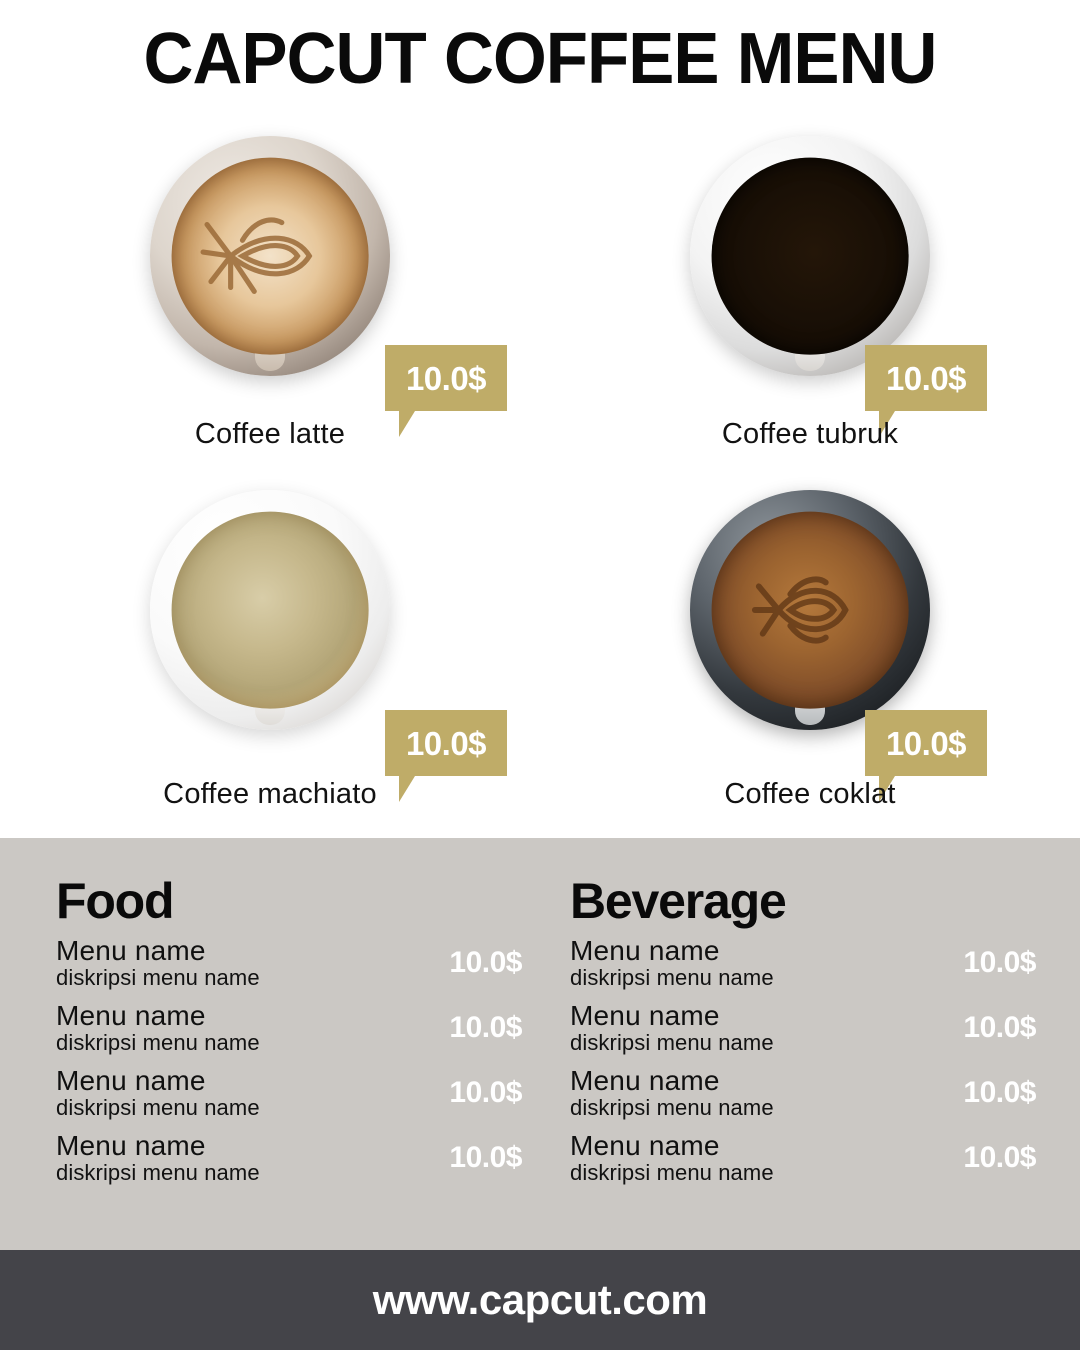  I want to click on coffee-item-name: Coffee tubruk, so click(810, 434).